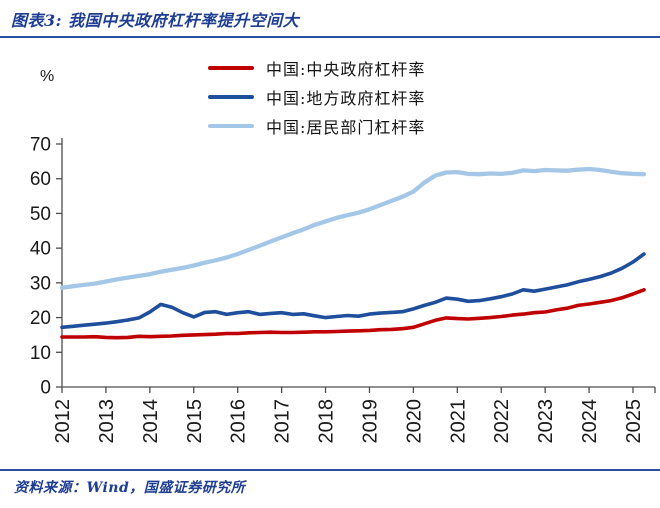 Image resolution: width=660 pixels, height=508 pixels. What do you see at coordinates (414, 421) in the screenshot?
I see `x-tick-label: 2020` at bounding box center [414, 421].